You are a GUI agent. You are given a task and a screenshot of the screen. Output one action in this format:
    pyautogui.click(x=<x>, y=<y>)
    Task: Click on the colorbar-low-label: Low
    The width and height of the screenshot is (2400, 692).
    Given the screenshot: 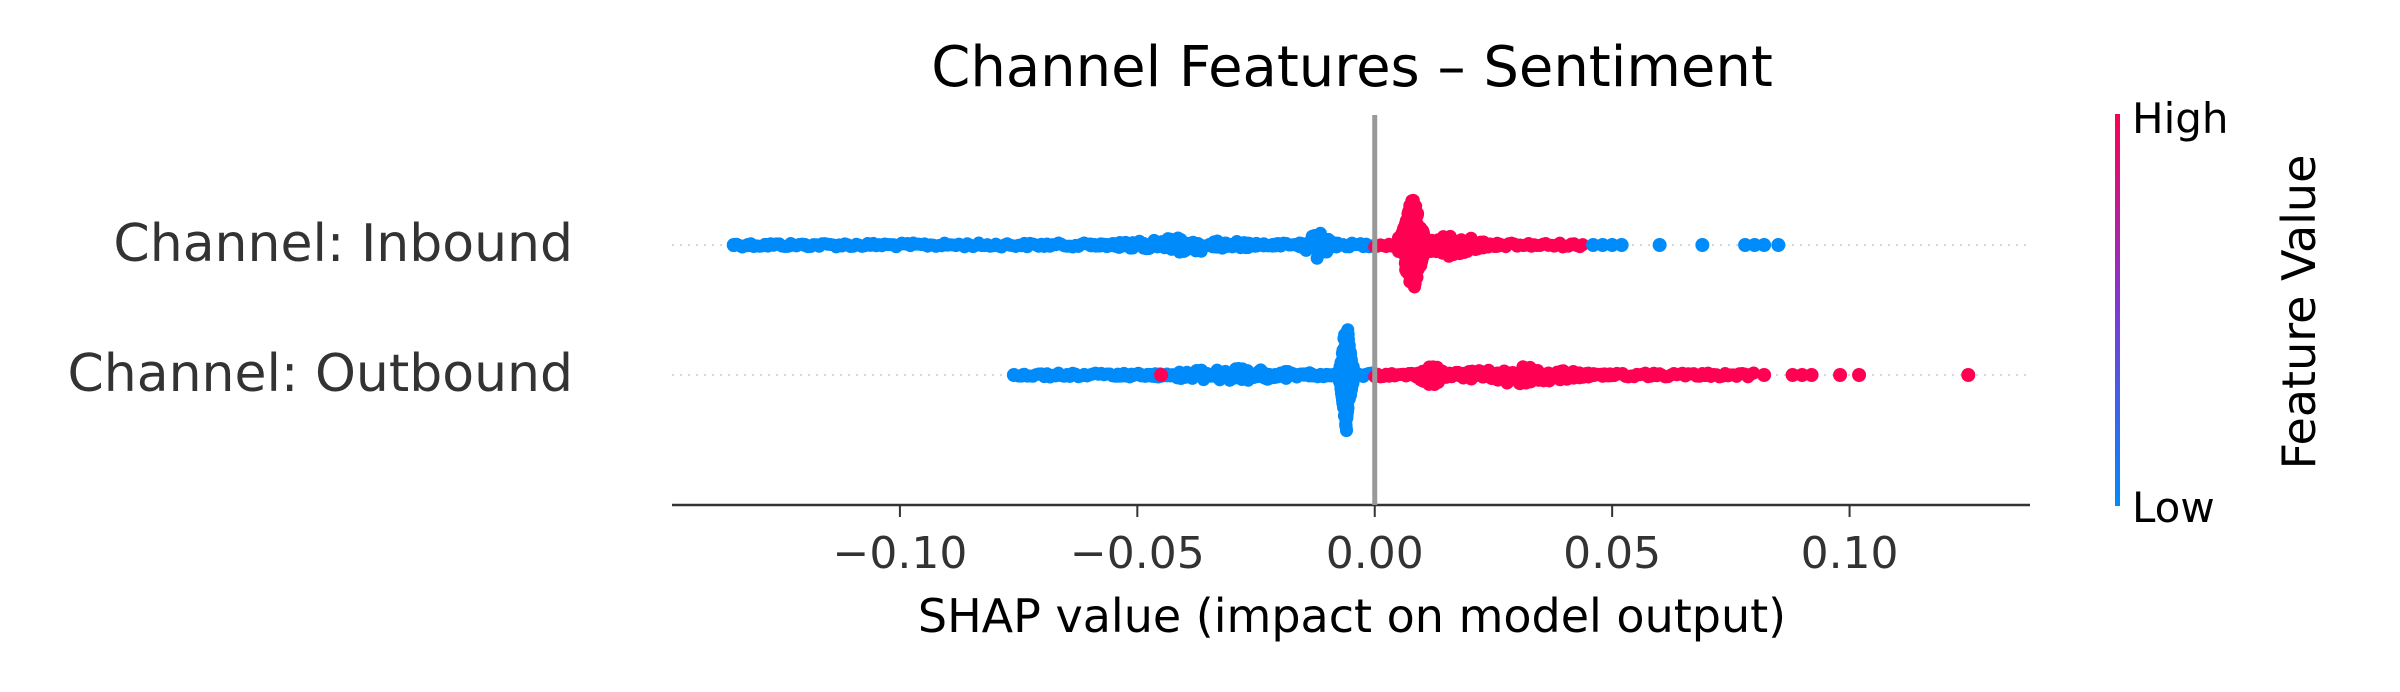 What is the action you would take?
    pyautogui.click(x=2173, y=507)
    